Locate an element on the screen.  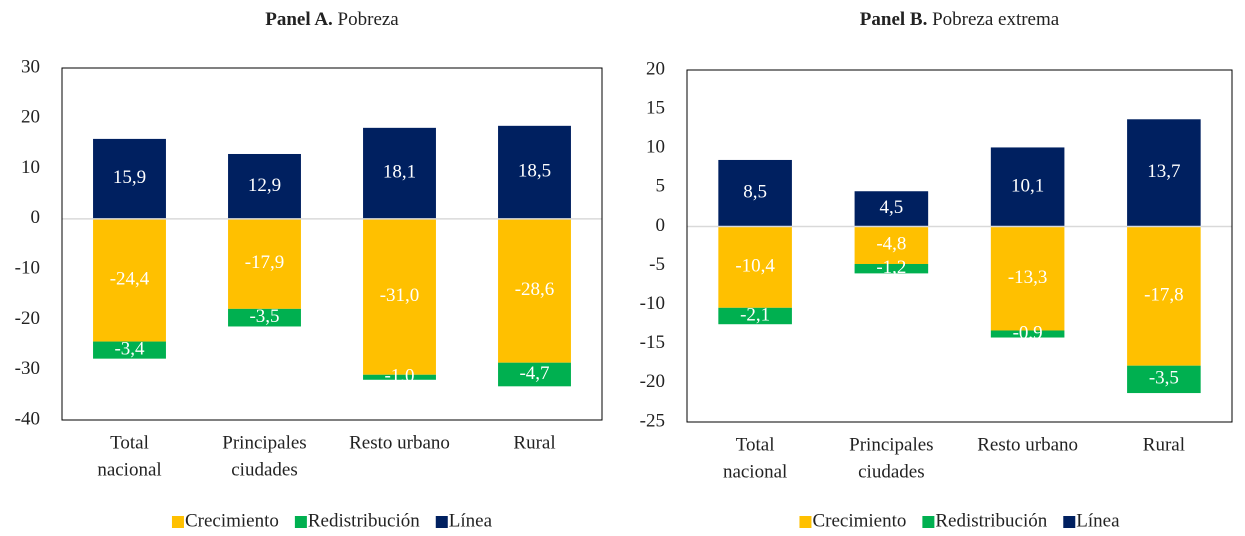
value-label: 8,5 is located at coordinates (755, 192).